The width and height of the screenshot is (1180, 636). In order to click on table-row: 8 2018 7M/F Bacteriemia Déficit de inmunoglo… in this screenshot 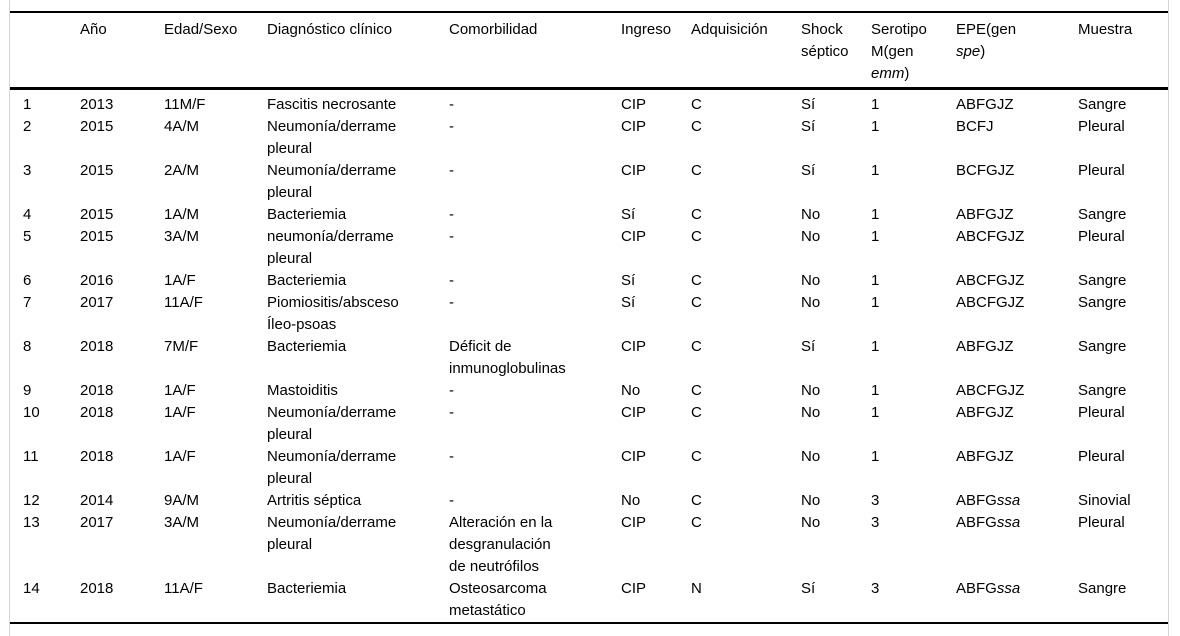, I will do `click(589, 358)`.